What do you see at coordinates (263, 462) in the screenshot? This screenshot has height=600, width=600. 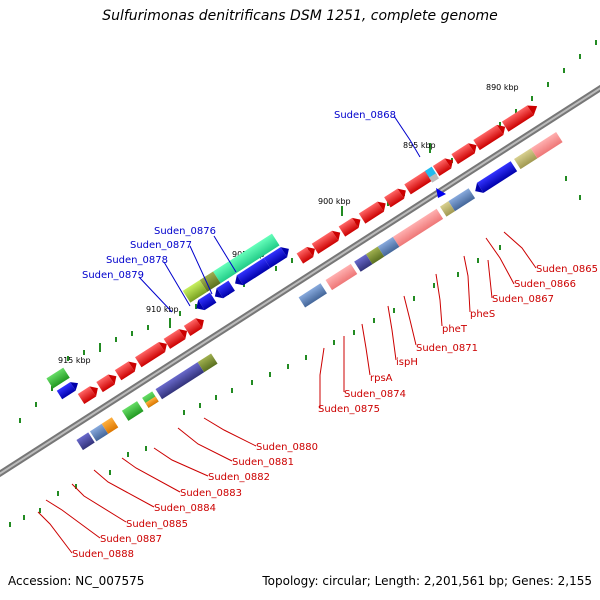 I see `label-suden-0881: Suden_0881` at bounding box center [263, 462].